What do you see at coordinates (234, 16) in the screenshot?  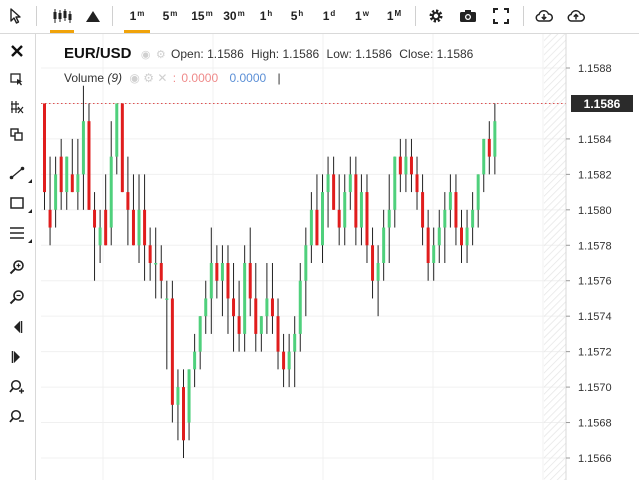 I see `timeframe-button: 30 m` at bounding box center [234, 16].